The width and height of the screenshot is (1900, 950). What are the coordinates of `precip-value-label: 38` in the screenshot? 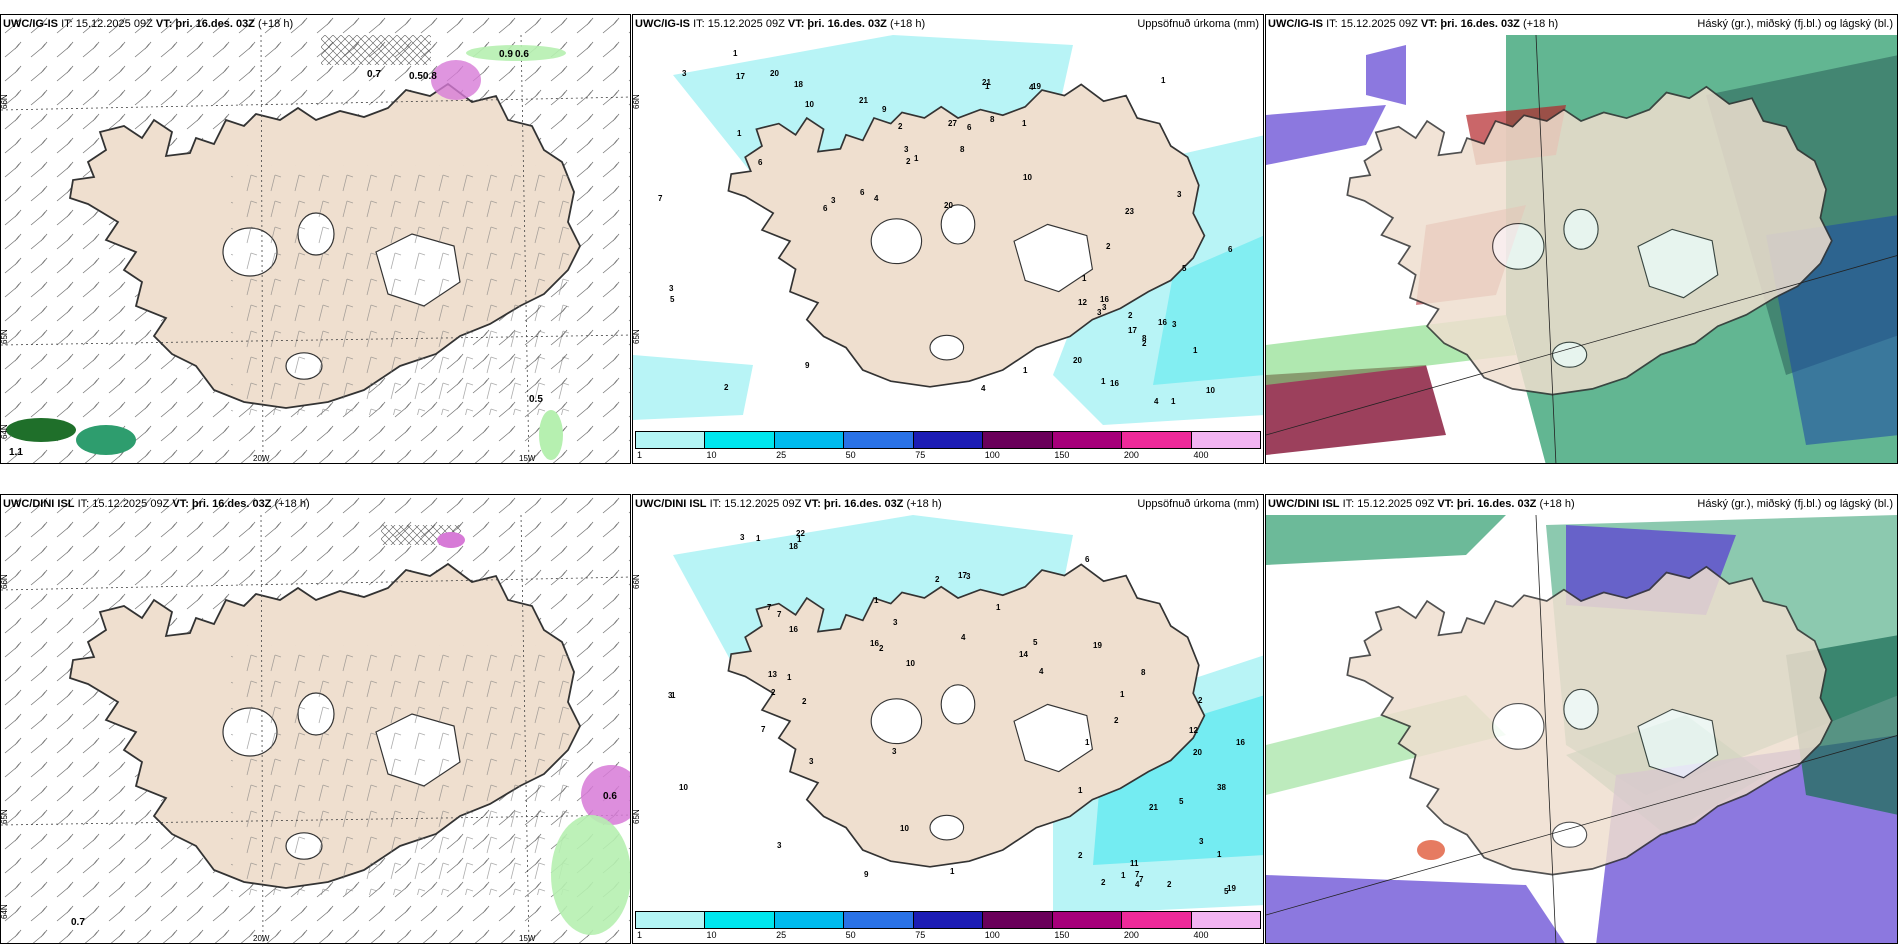 It's located at (1221, 787).